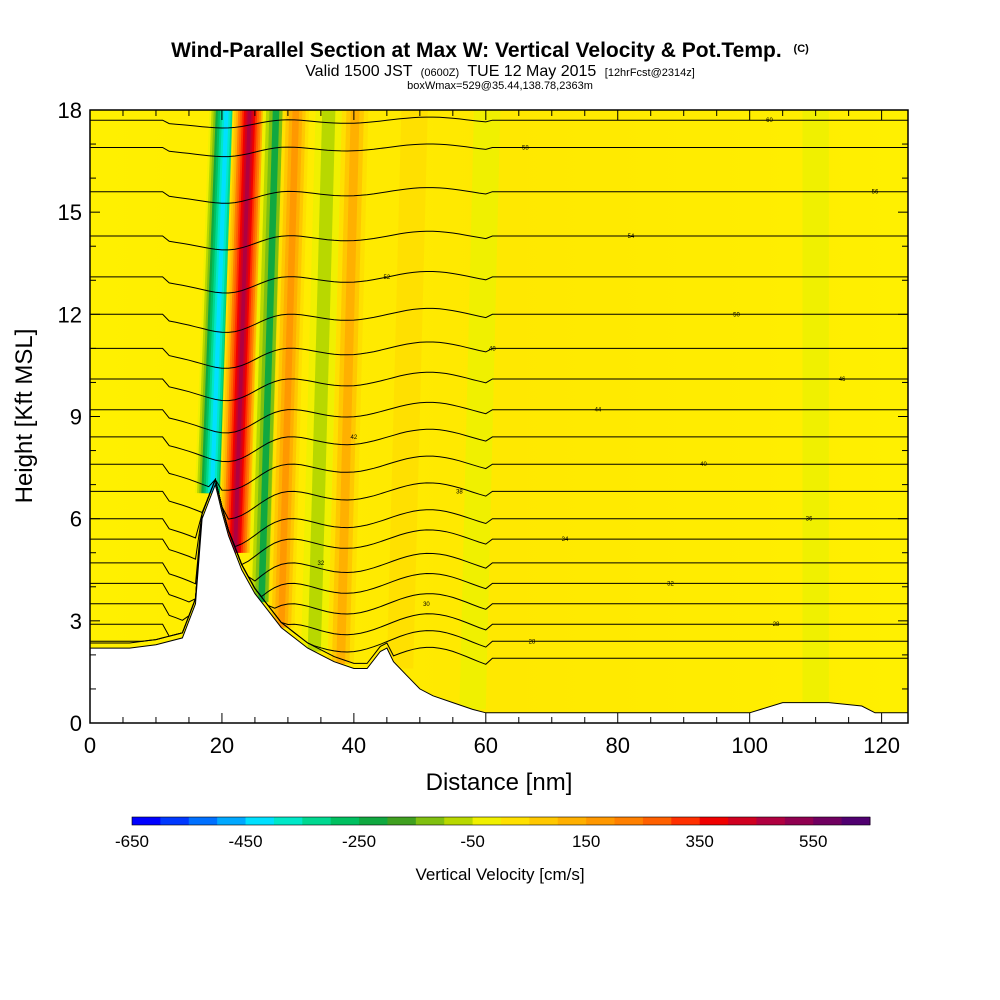 This screenshot has width=1000, height=1000. I want to click on y-tick-label: 12, so click(70, 314).